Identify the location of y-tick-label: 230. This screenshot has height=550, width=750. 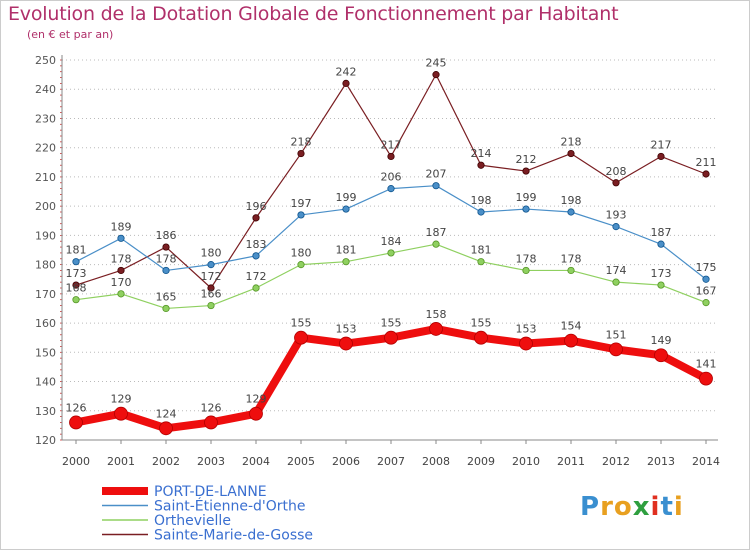
(45, 118).